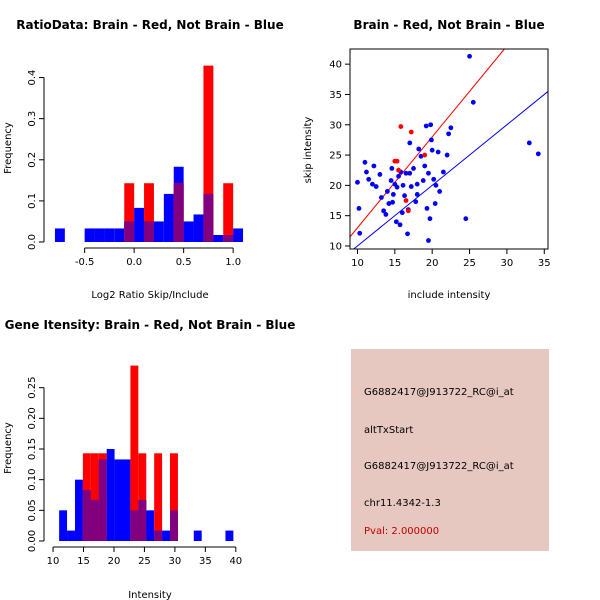 Image resolution: width=600 pixels, height=600 pixels. What do you see at coordinates (402, 503) in the screenshot?
I see `info-location: chr11.4342-1.3` at bounding box center [402, 503].